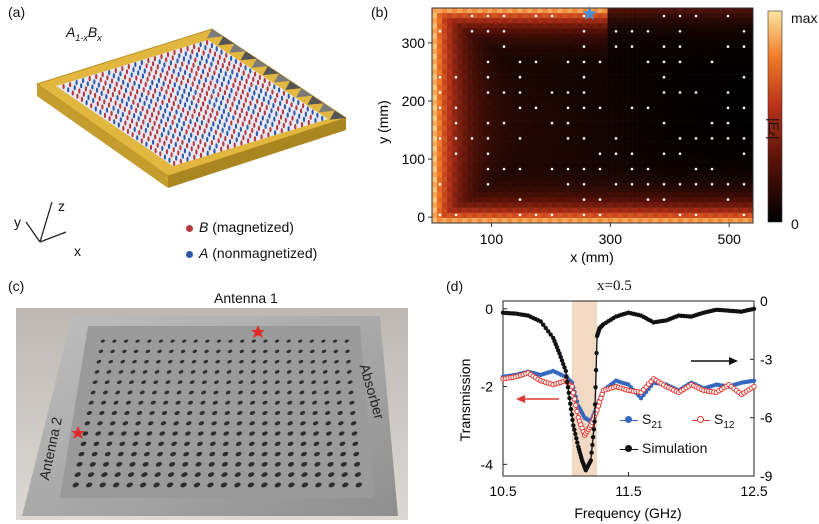  I want to click on panel-d-label: (d), so click(455, 286).